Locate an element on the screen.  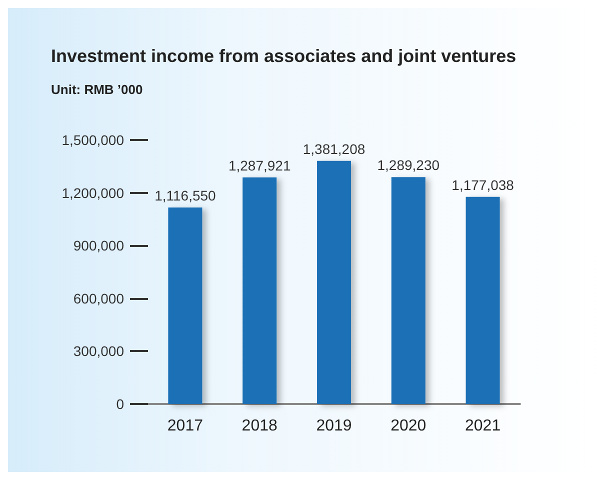
y-tick-label: 900,000 is located at coordinates (98, 246).